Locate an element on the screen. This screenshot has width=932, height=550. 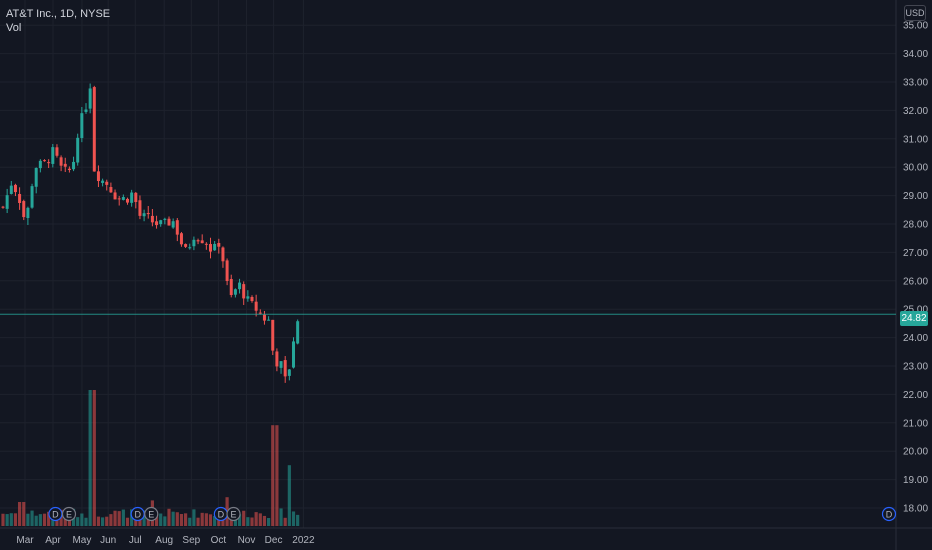
price-tick-label: 29.00 is located at coordinates (915, 196).